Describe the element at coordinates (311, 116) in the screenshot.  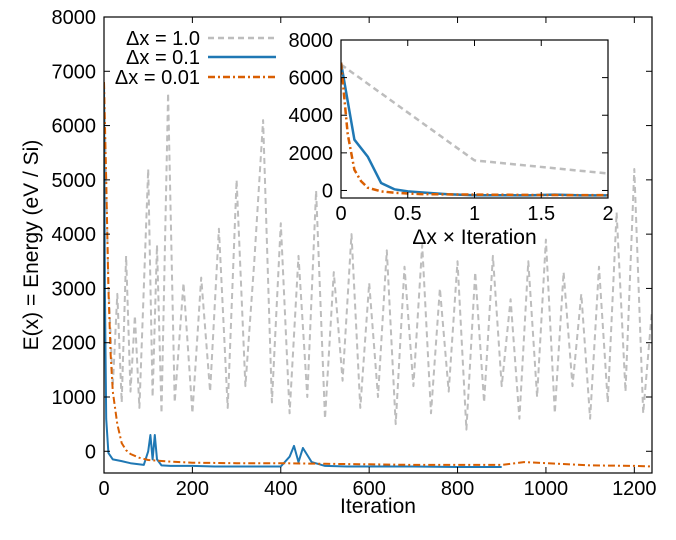
I see `inset-ytick-label: 4000` at that location.